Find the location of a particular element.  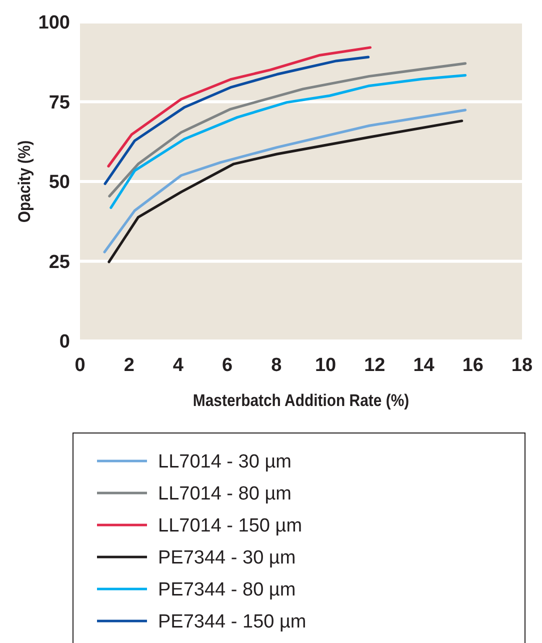

x-axis-title: Masterbatch Addition Rate (%) is located at coordinates (301, 401).